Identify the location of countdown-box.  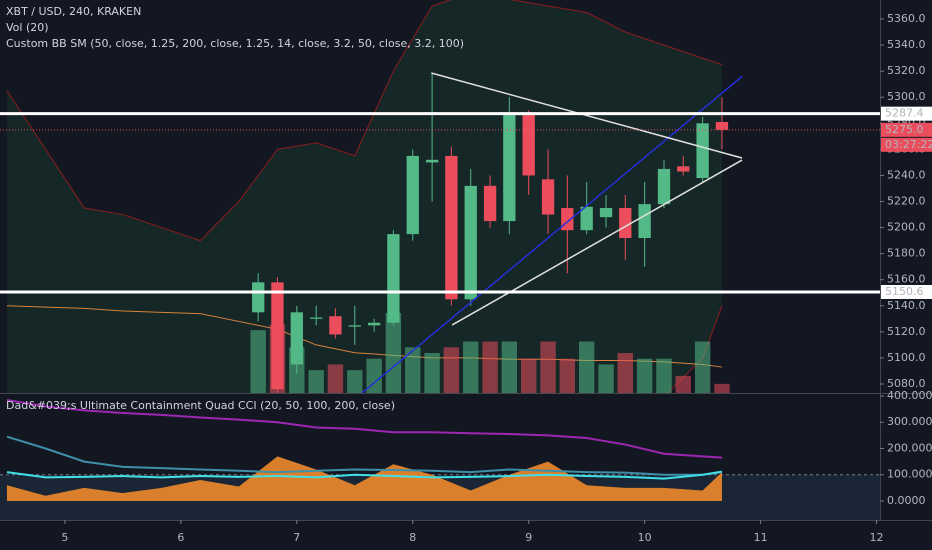
(906, 144).